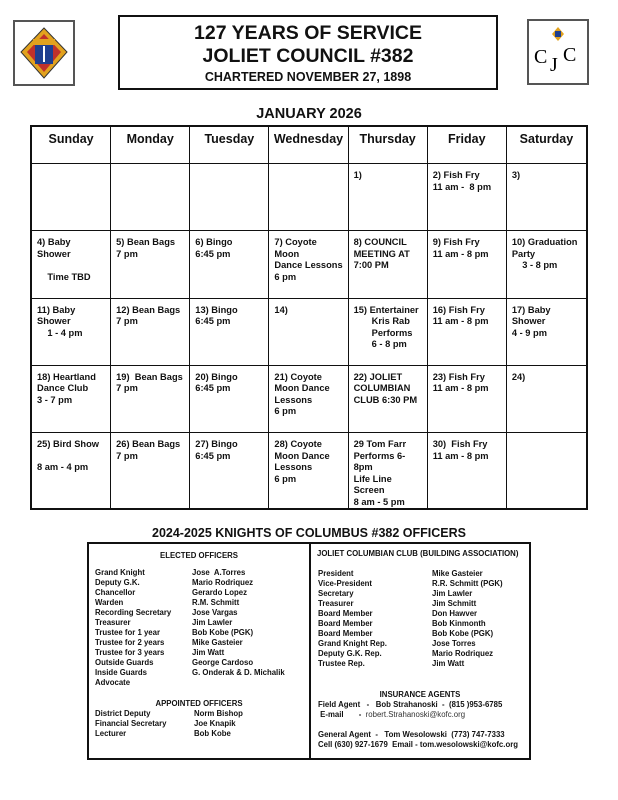 This screenshot has height=800, width=618. What do you see at coordinates (215, 612) in the screenshot?
I see `officer-name: Jose Vargas` at bounding box center [215, 612].